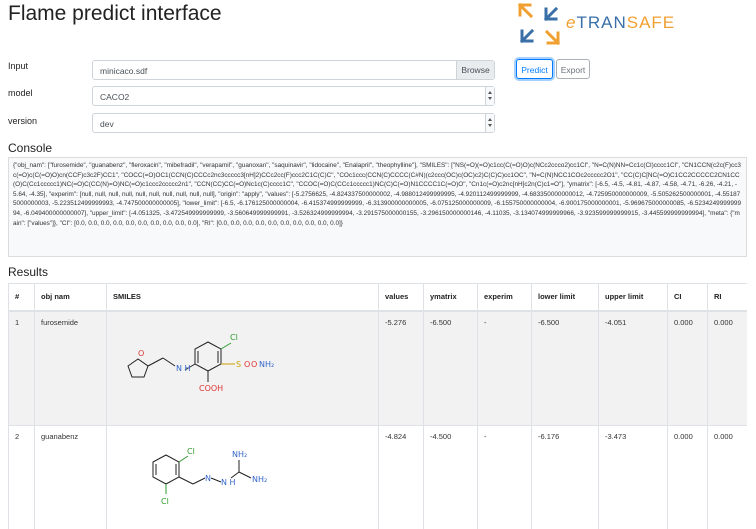 This screenshot has height=529, width=756. Describe the element at coordinates (565, 368) in the screenshot. I see `cell-lower-limit: -6.500` at that location.